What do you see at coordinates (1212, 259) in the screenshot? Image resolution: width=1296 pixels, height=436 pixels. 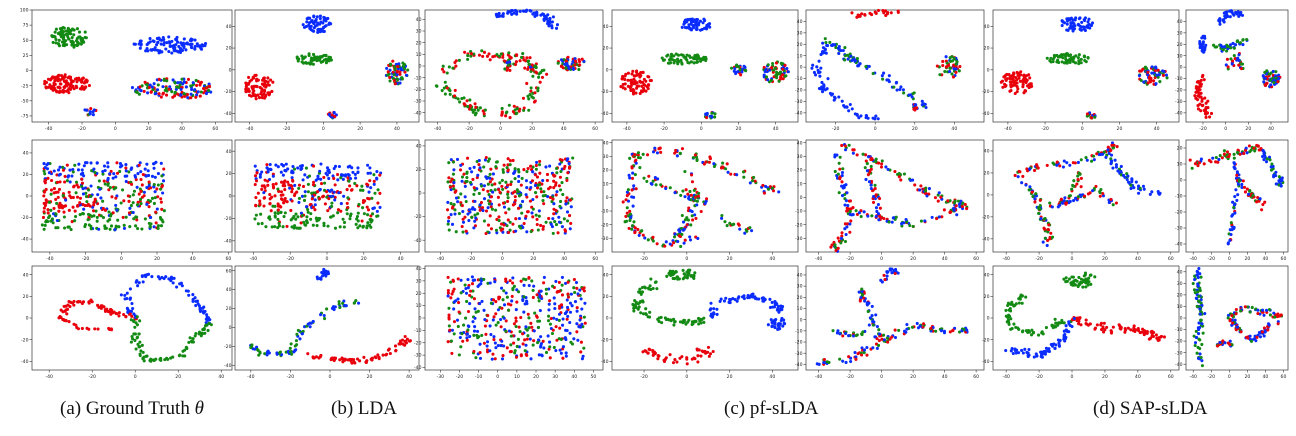 I see `x-tick-label: -20` at bounding box center [1212, 259].